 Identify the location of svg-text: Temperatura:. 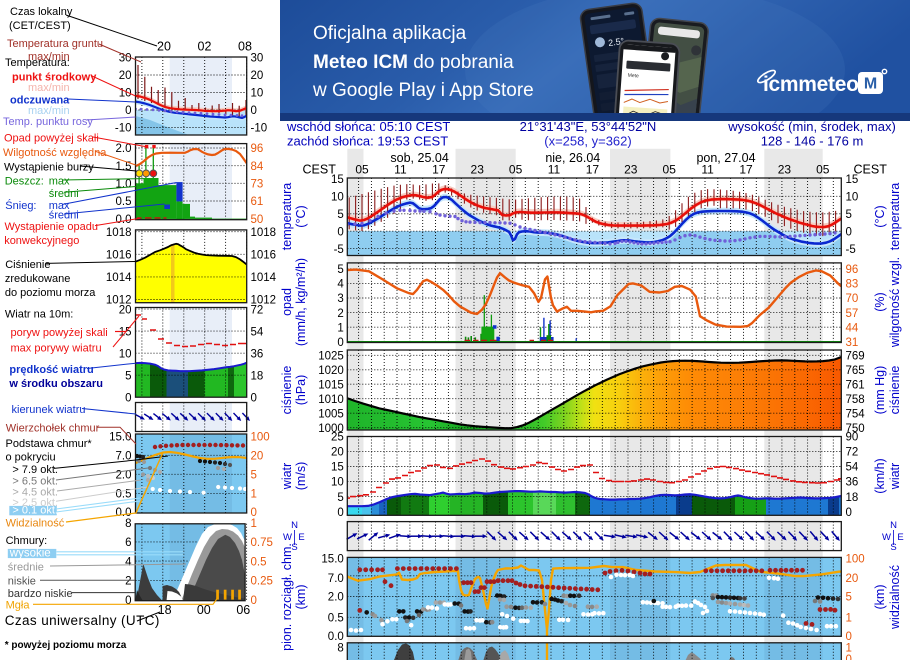
(37, 63).